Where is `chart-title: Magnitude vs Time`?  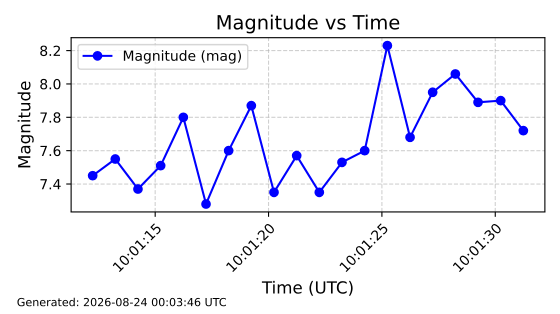 chart-title: Magnitude vs Time is located at coordinates (309, 24).